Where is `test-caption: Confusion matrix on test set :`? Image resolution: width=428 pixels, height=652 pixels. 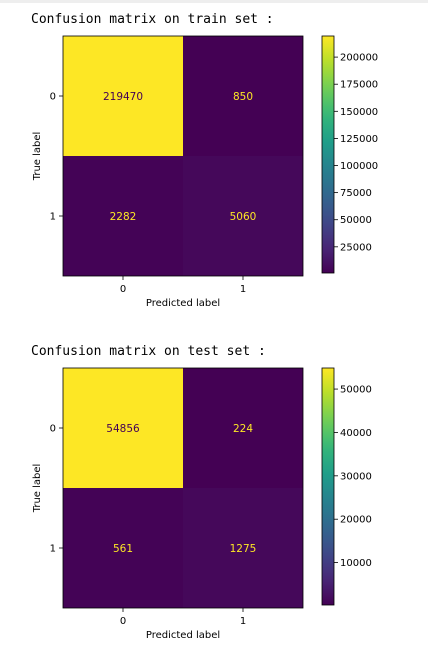 test-caption: Confusion matrix on test set : is located at coordinates (148, 351).